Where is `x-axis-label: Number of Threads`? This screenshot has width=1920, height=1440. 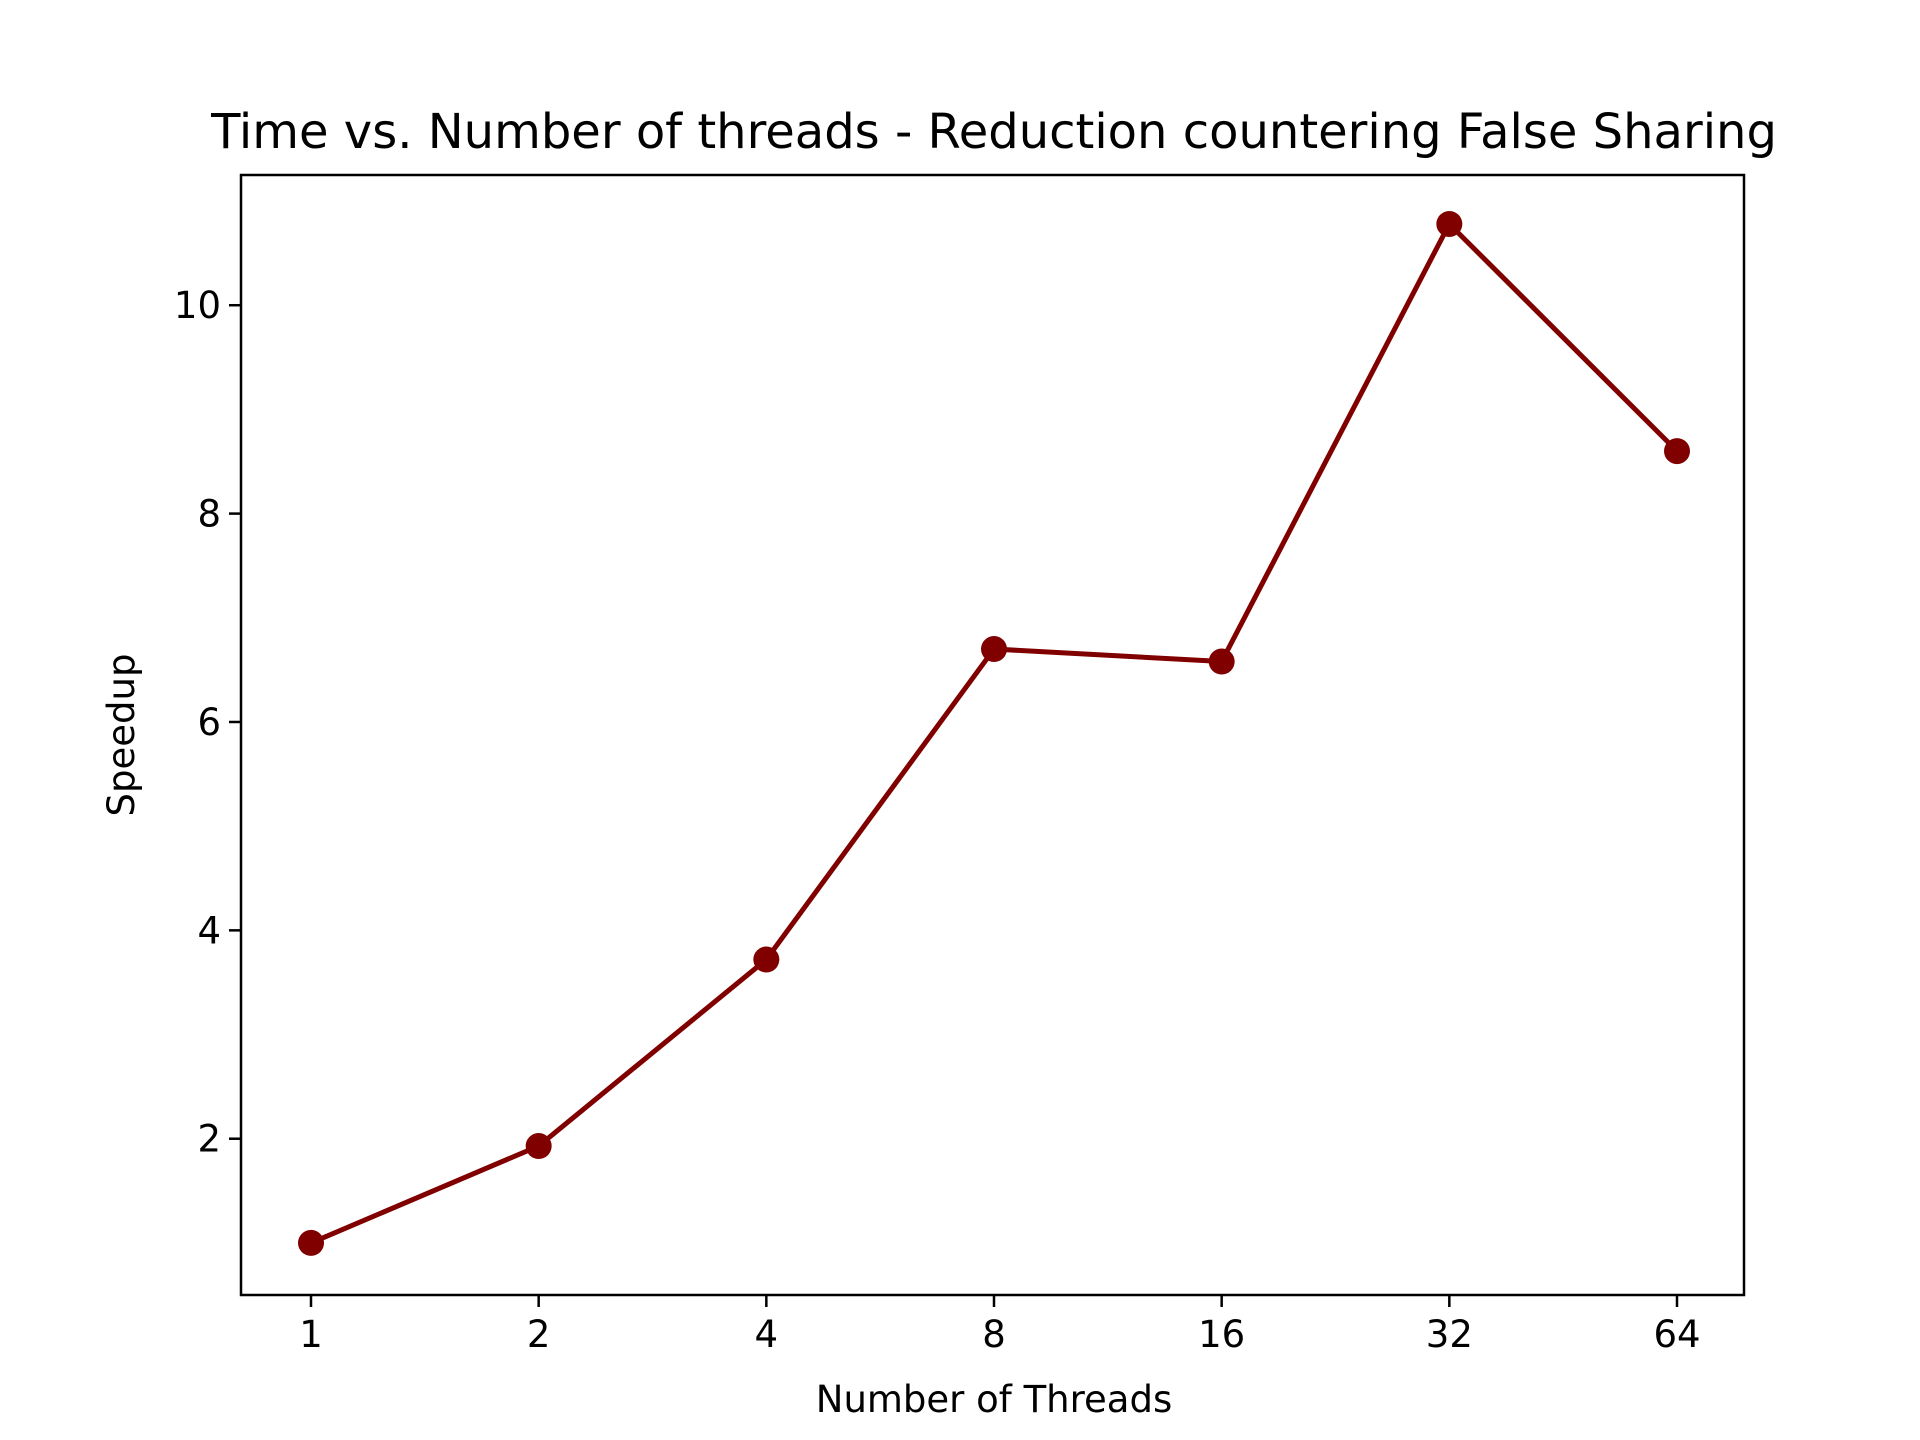 x-axis-label: Number of Threads is located at coordinates (994, 1399).